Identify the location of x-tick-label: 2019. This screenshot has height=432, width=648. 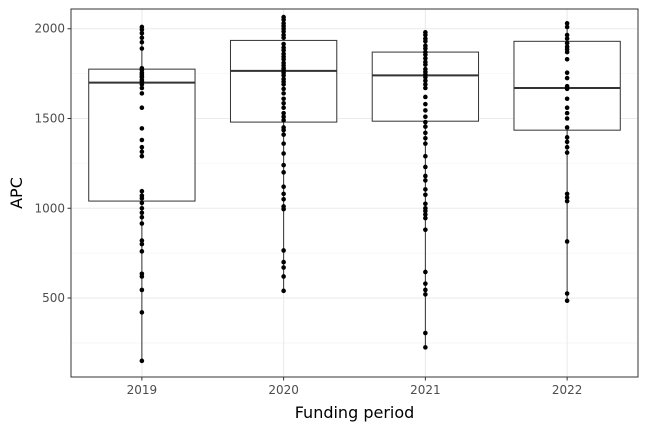
(142, 390).